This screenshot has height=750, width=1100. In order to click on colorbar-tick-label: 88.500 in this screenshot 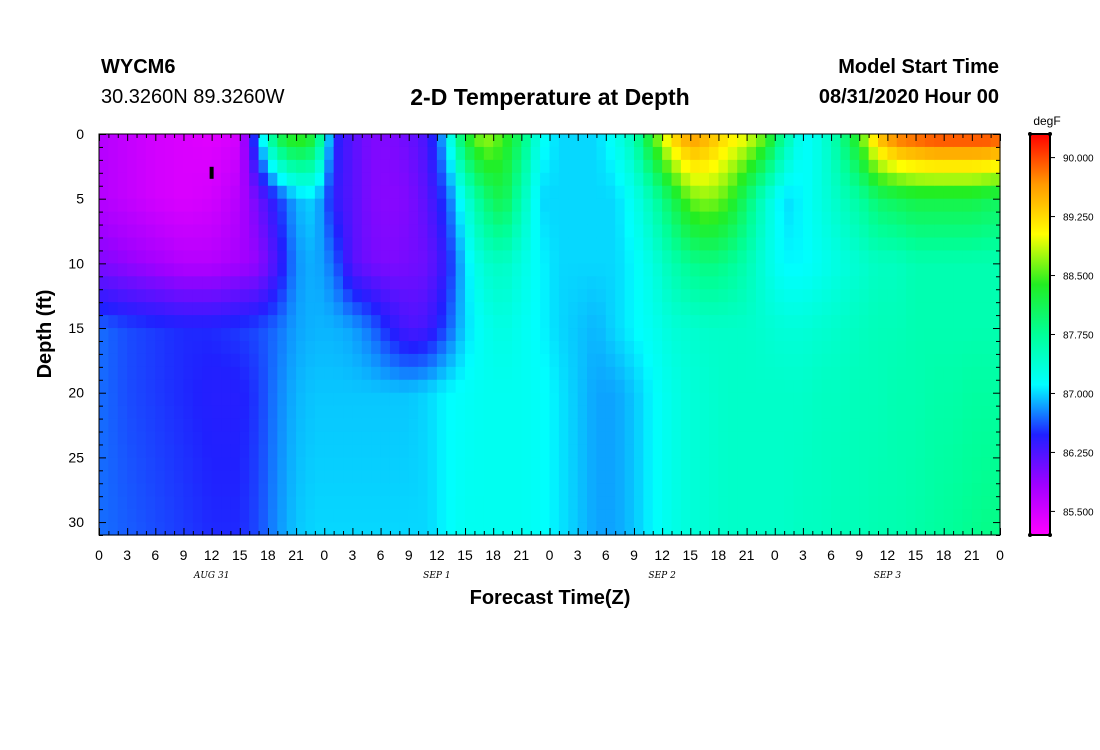, I will do `click(1078, 277)`.